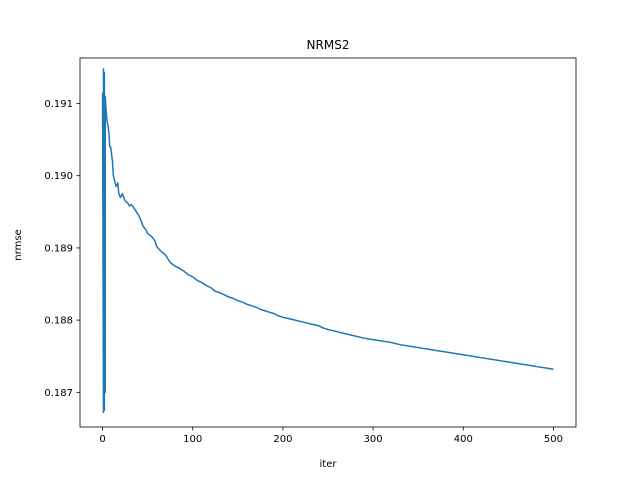 This screenshot has width=640, height=480. I want to click on y-tick-label: 0.188, so click(58, 321).